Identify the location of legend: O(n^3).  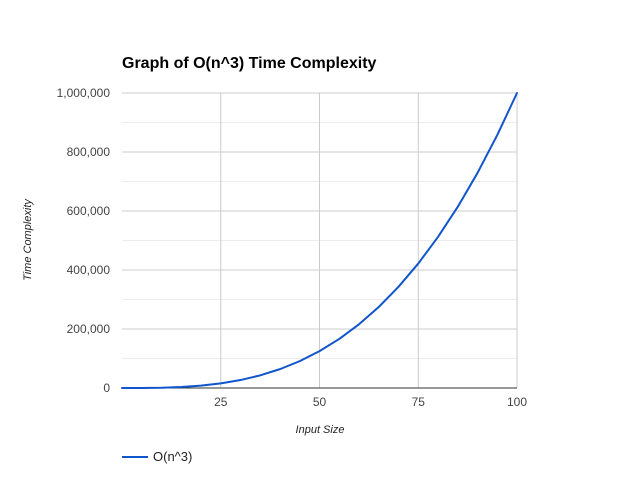
(157, 456).